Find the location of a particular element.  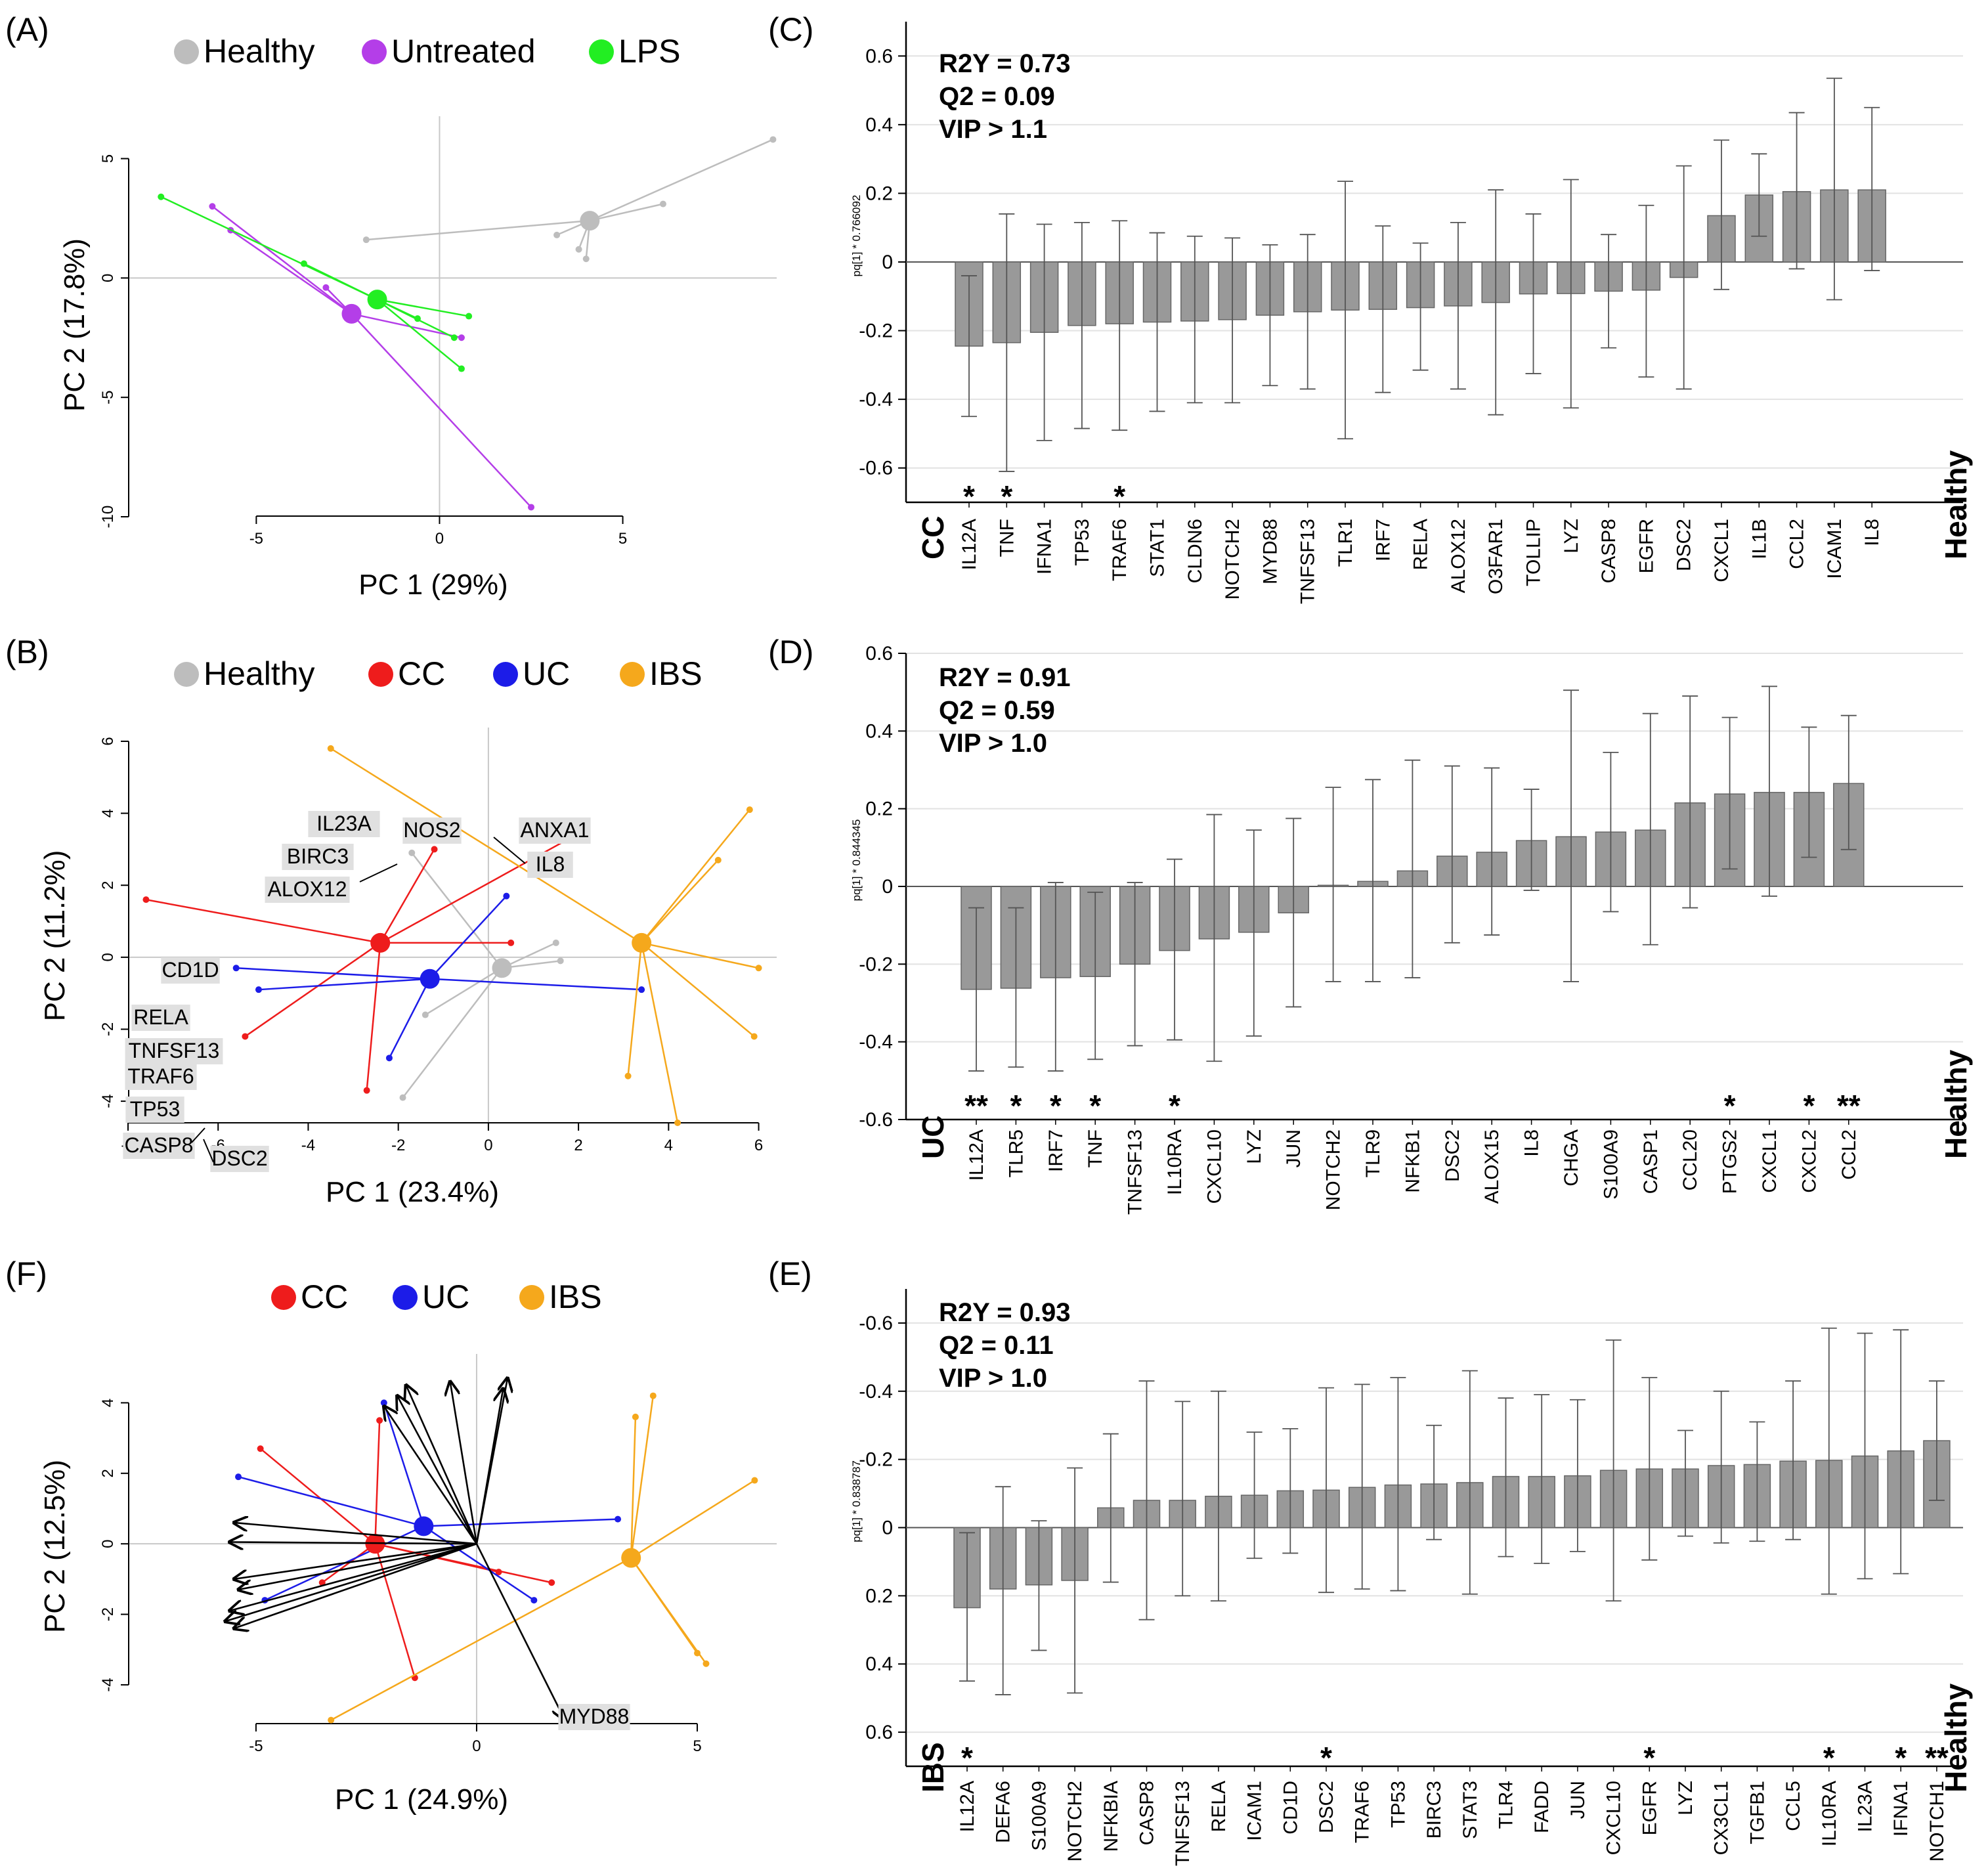

category-label-tp53: TP53 is located at coordinates (1082, 542).